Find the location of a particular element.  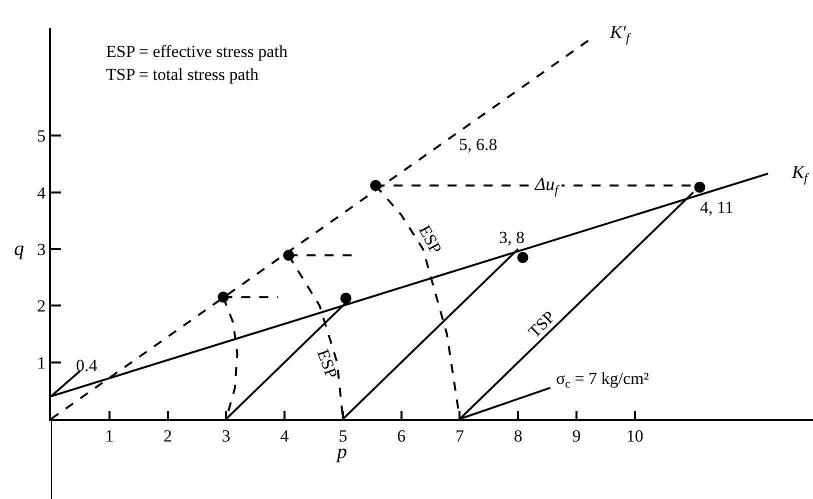

x-tick-label: 1 is located at coordinates (109, 436).